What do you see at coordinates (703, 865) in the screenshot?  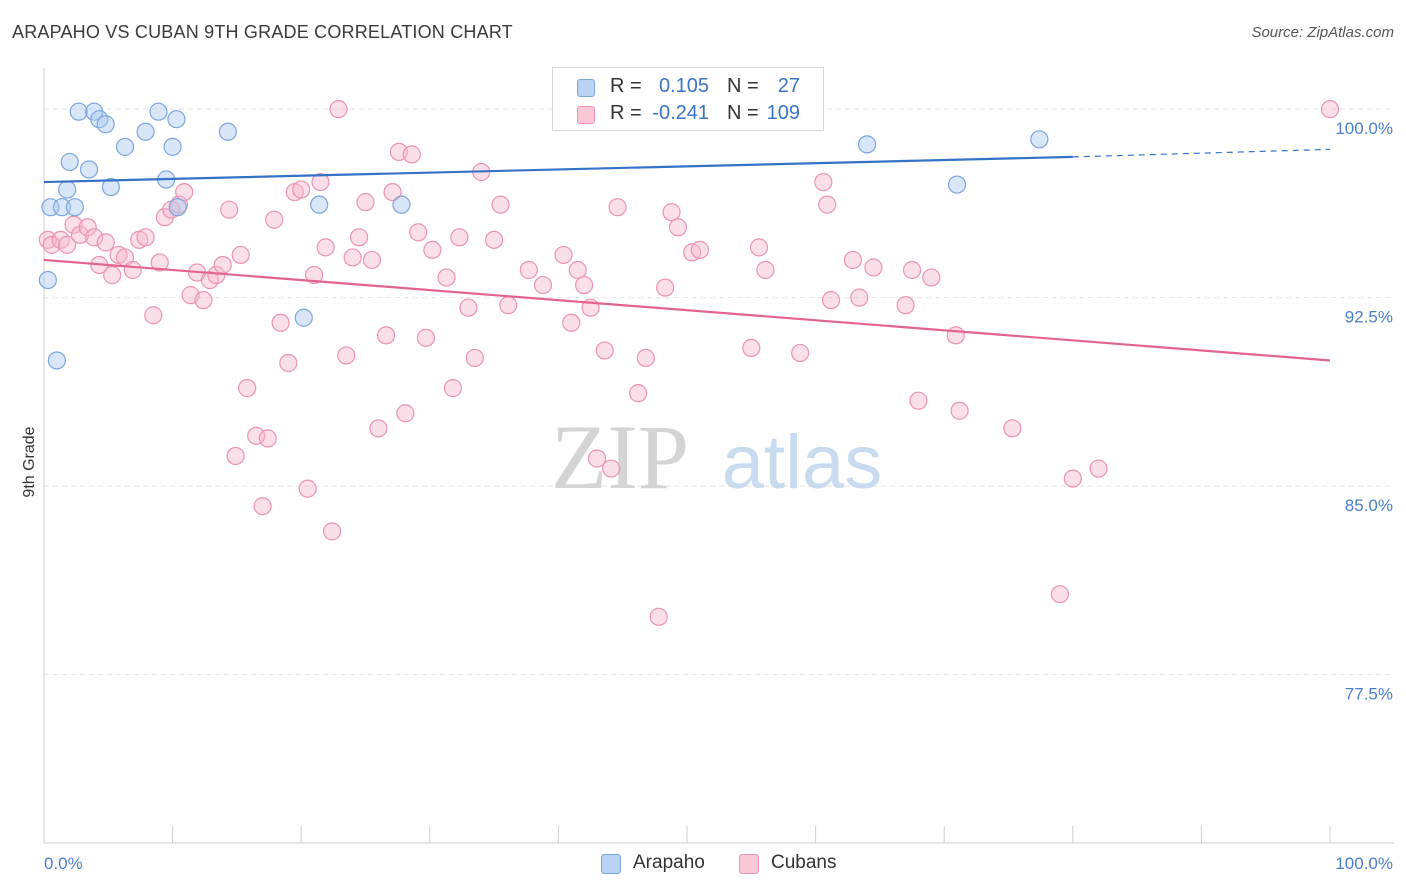 I see `series-legend: Arapaho Cubans` at bounding box center [703, 865].